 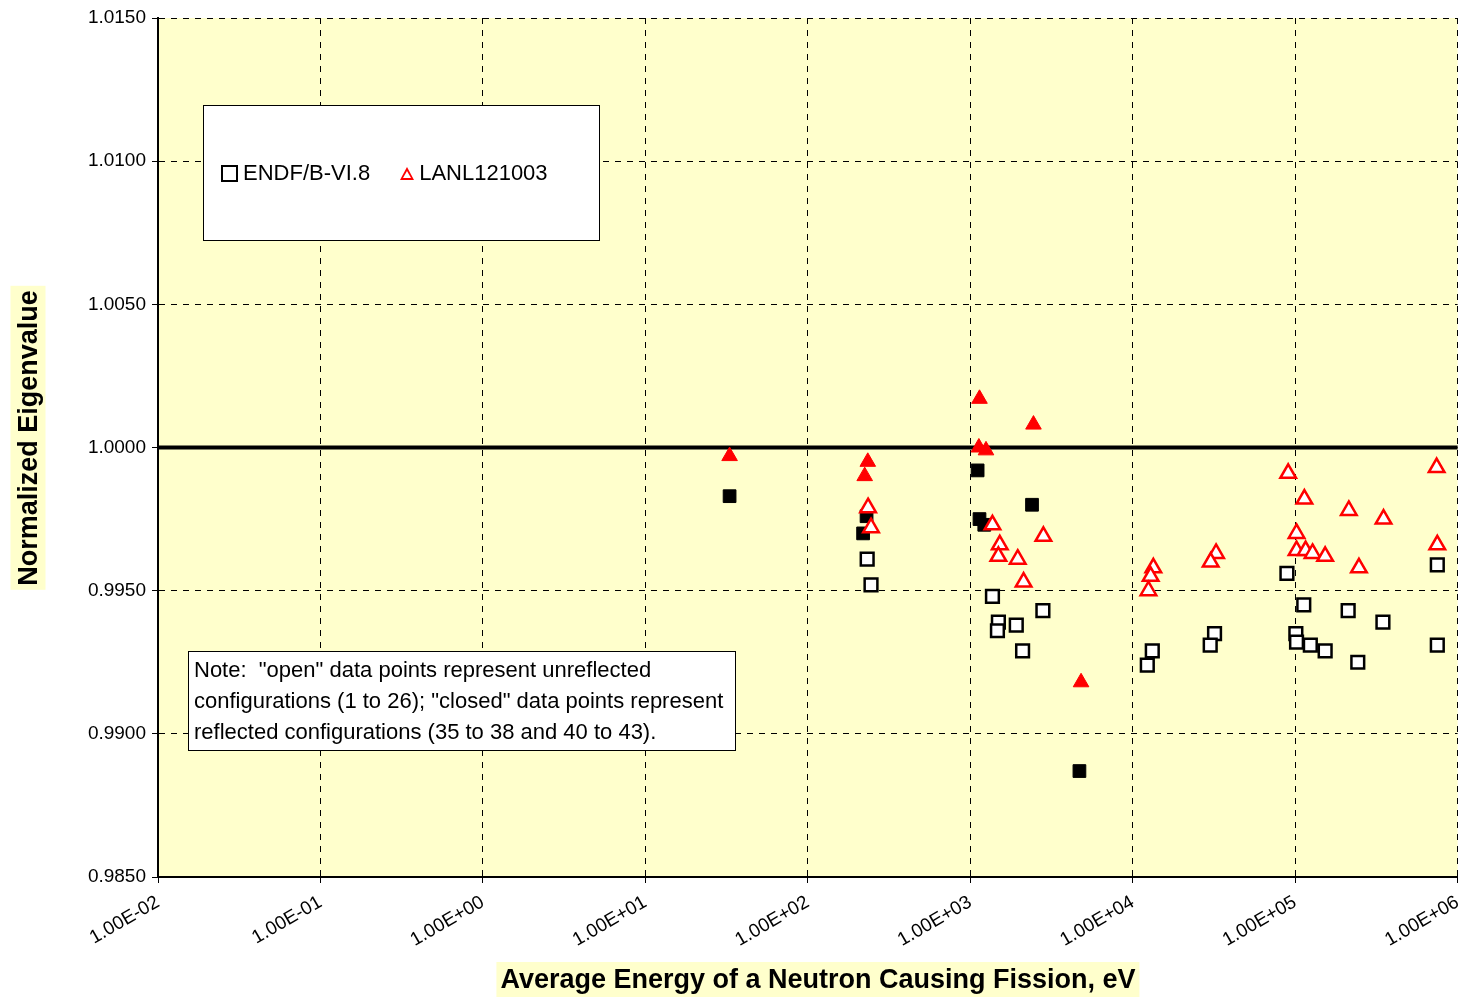 What do you see at coordinates (116, 17) in the screenshot?
I see `y-tick-label: 1.0150` at bounding box center [116, 17].